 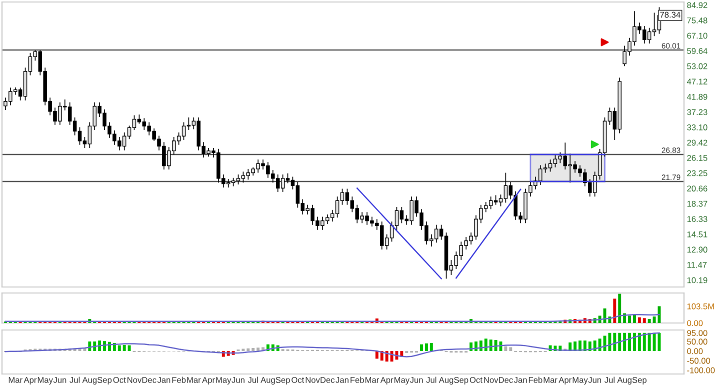 What do you see at coordinates (697, 66) in the screenshot?
I see `y-tick-label: 53.02` at bounding box center [697, 66].